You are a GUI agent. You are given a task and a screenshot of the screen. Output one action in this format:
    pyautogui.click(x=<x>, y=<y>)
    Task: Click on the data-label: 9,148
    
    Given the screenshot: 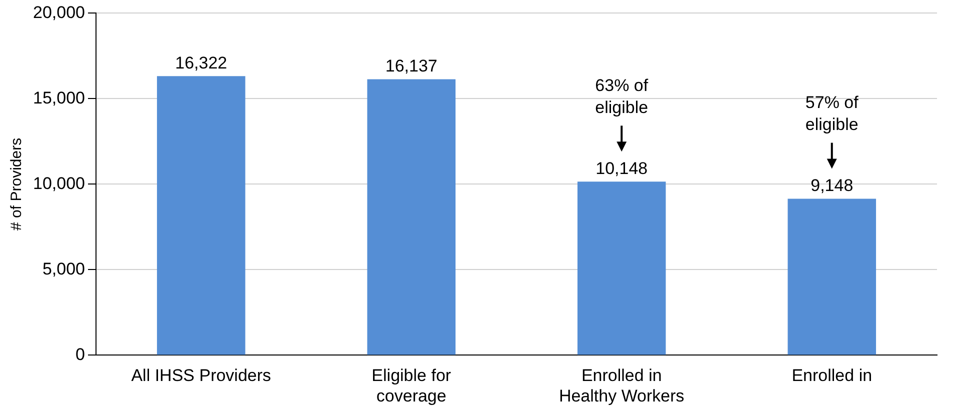 What is the action you would take?
    pyautogui.click(x=832, y=185)
    